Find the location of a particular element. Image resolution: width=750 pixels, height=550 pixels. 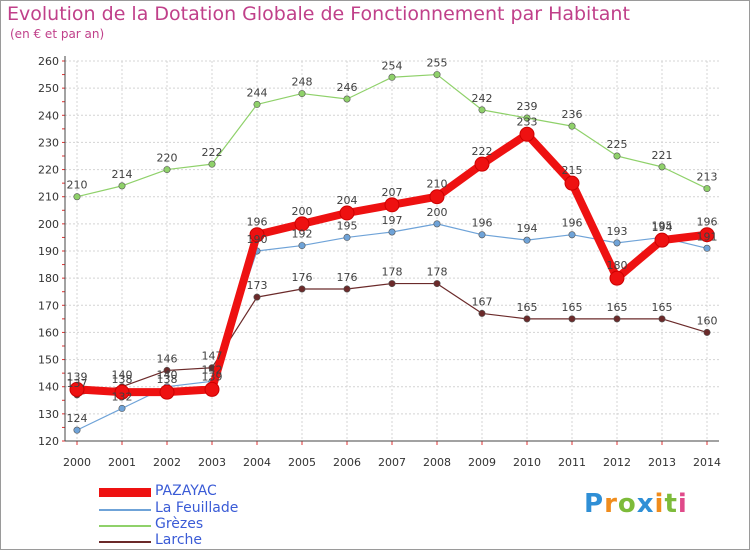

data-label-gr-zes-2004: 244 is located at coordinates (257, 92).